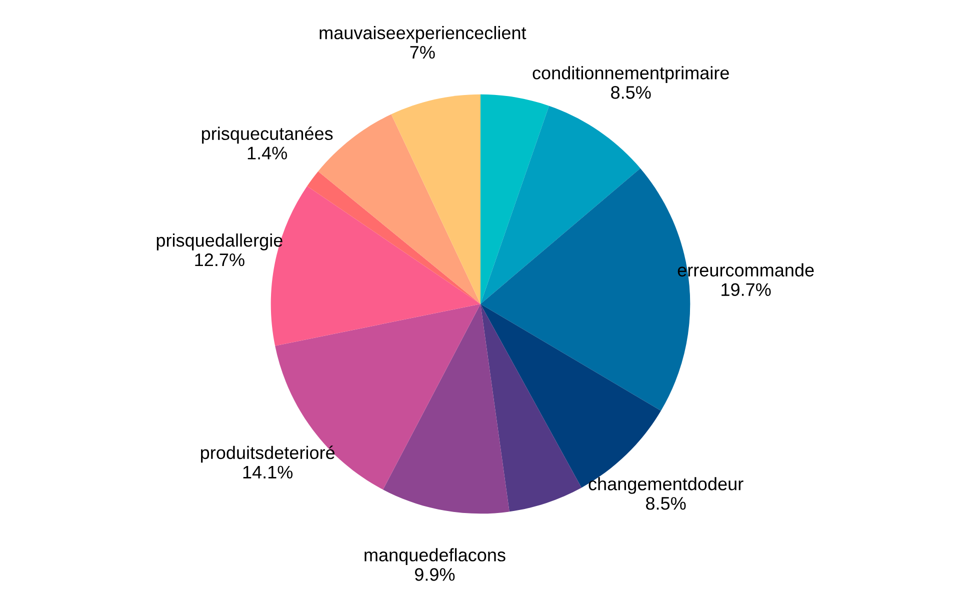 This screenshot has height=608, width=961. Describe the element at coordinates (423, 34) in the screenshot. I see `slice-label: mauvaiseexperienceclient` at that location.